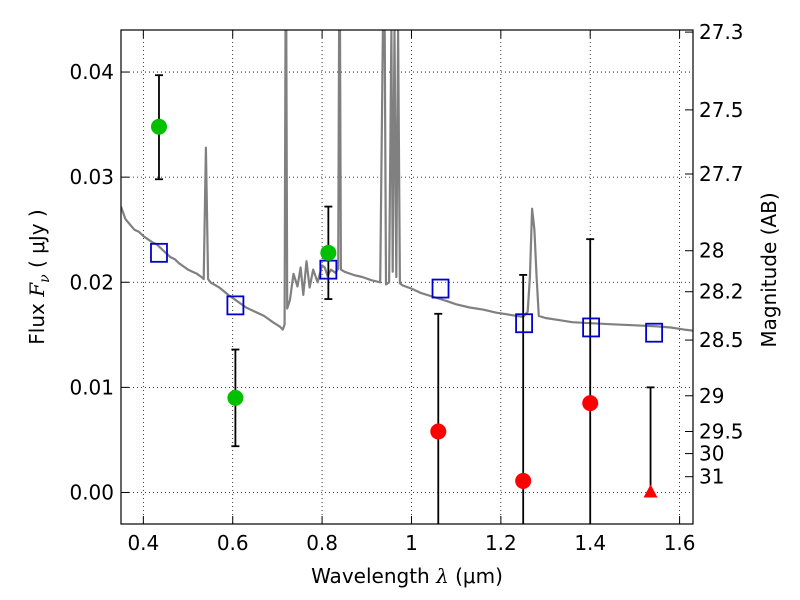 This screenshot has height=600, width=800. I want to click on upper-limit-marker, so click(650, 491).